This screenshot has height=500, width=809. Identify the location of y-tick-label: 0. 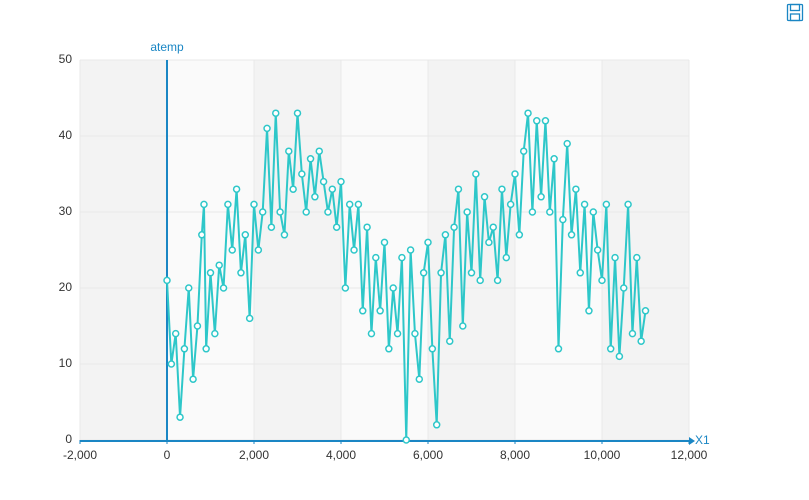
(68, 439).